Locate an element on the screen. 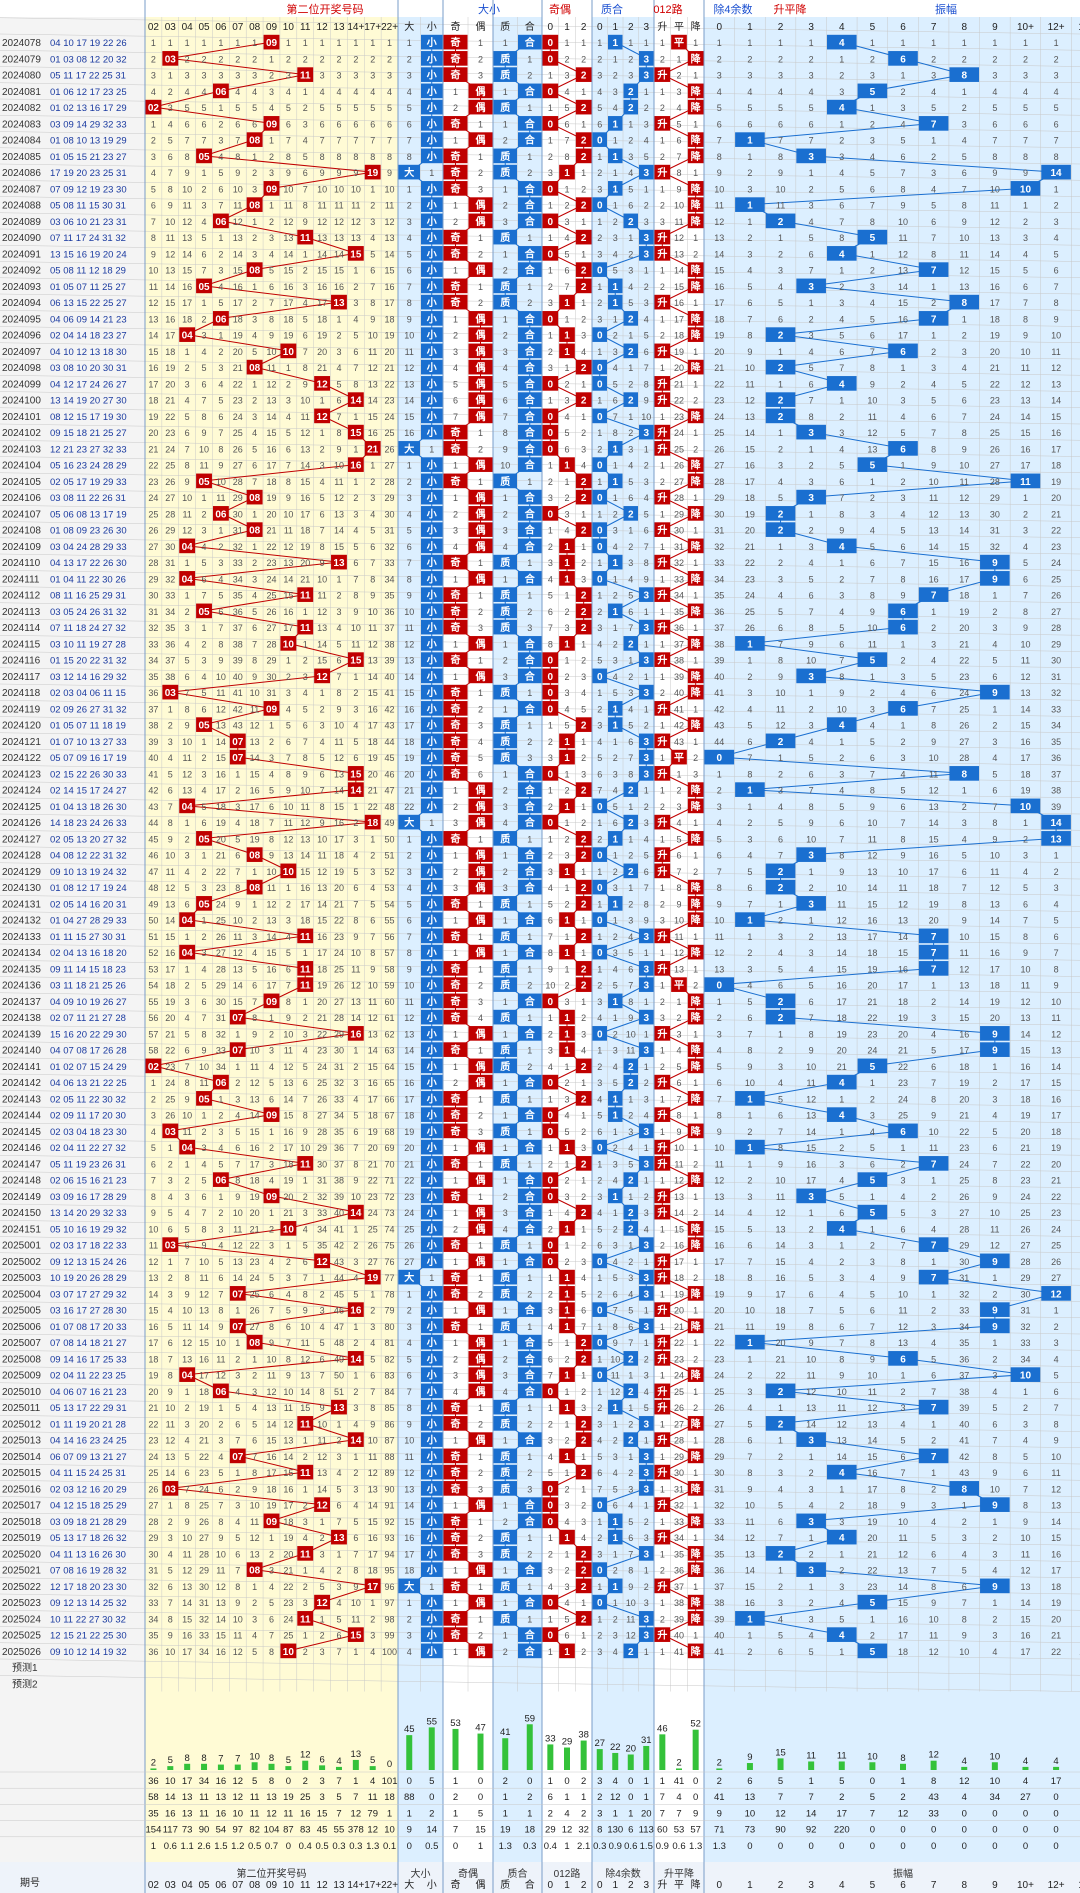 This screenshot has height=1893, width=1080. omission-count: 27 is located at coordinates (373, 1262).